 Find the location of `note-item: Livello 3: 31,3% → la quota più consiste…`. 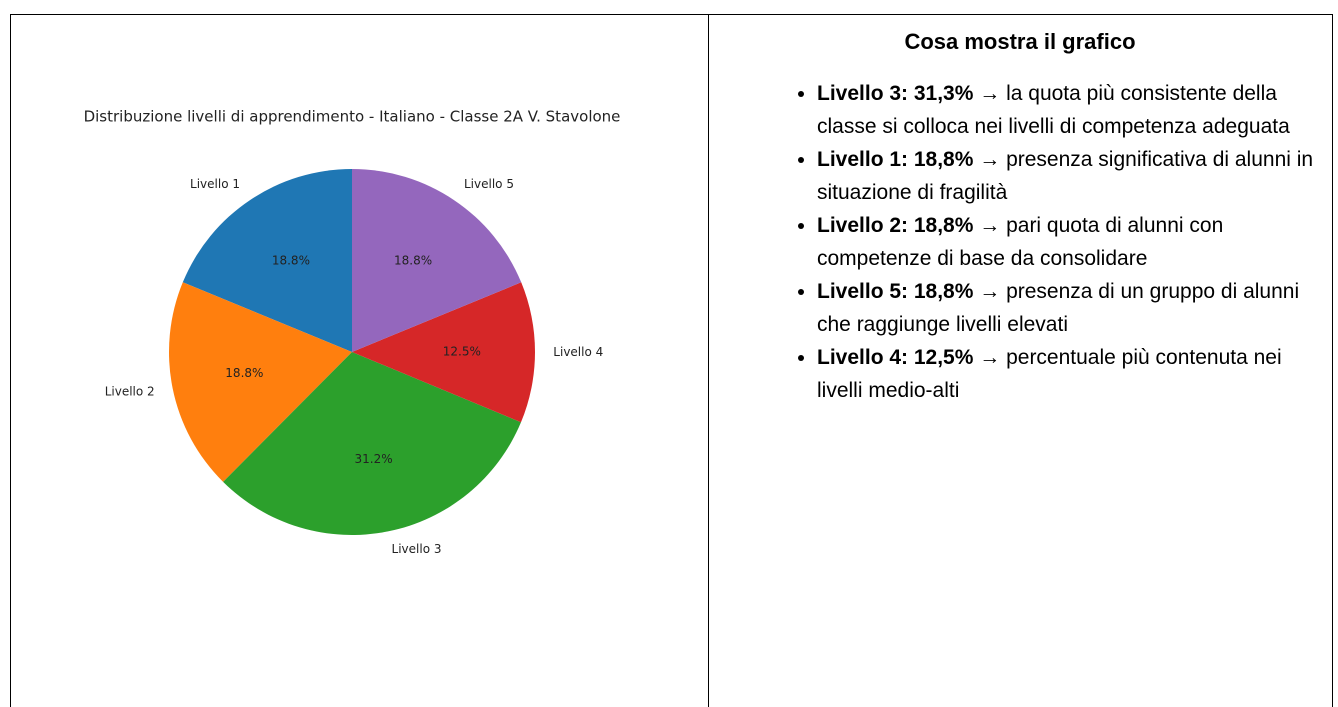

note-item: Livello 3: 31,3% → la quota più consiste… is located at coordinates (1072, 110).